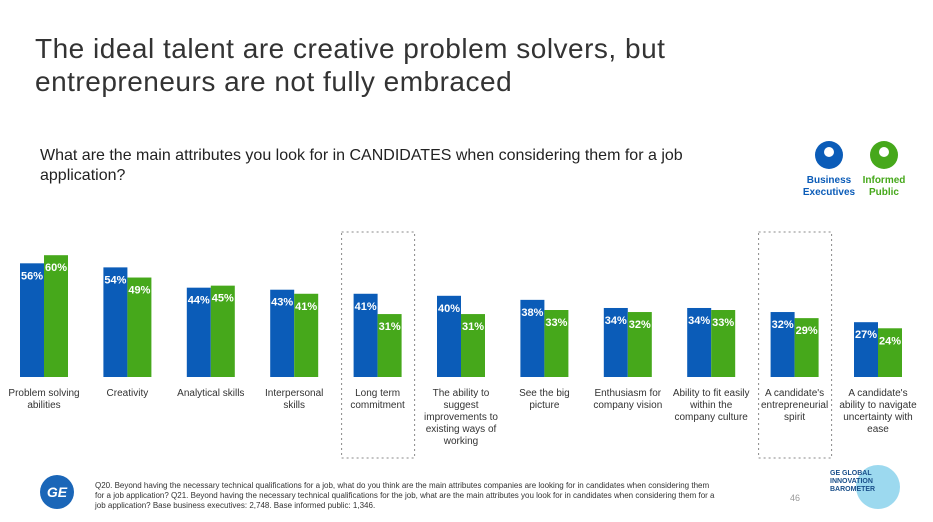 The width and height of the screenshot is (933, 522). What do you see at coordinates (139, 291) in the screenshot?
I see `value-label: 49%` at bounding box center [139, 291].